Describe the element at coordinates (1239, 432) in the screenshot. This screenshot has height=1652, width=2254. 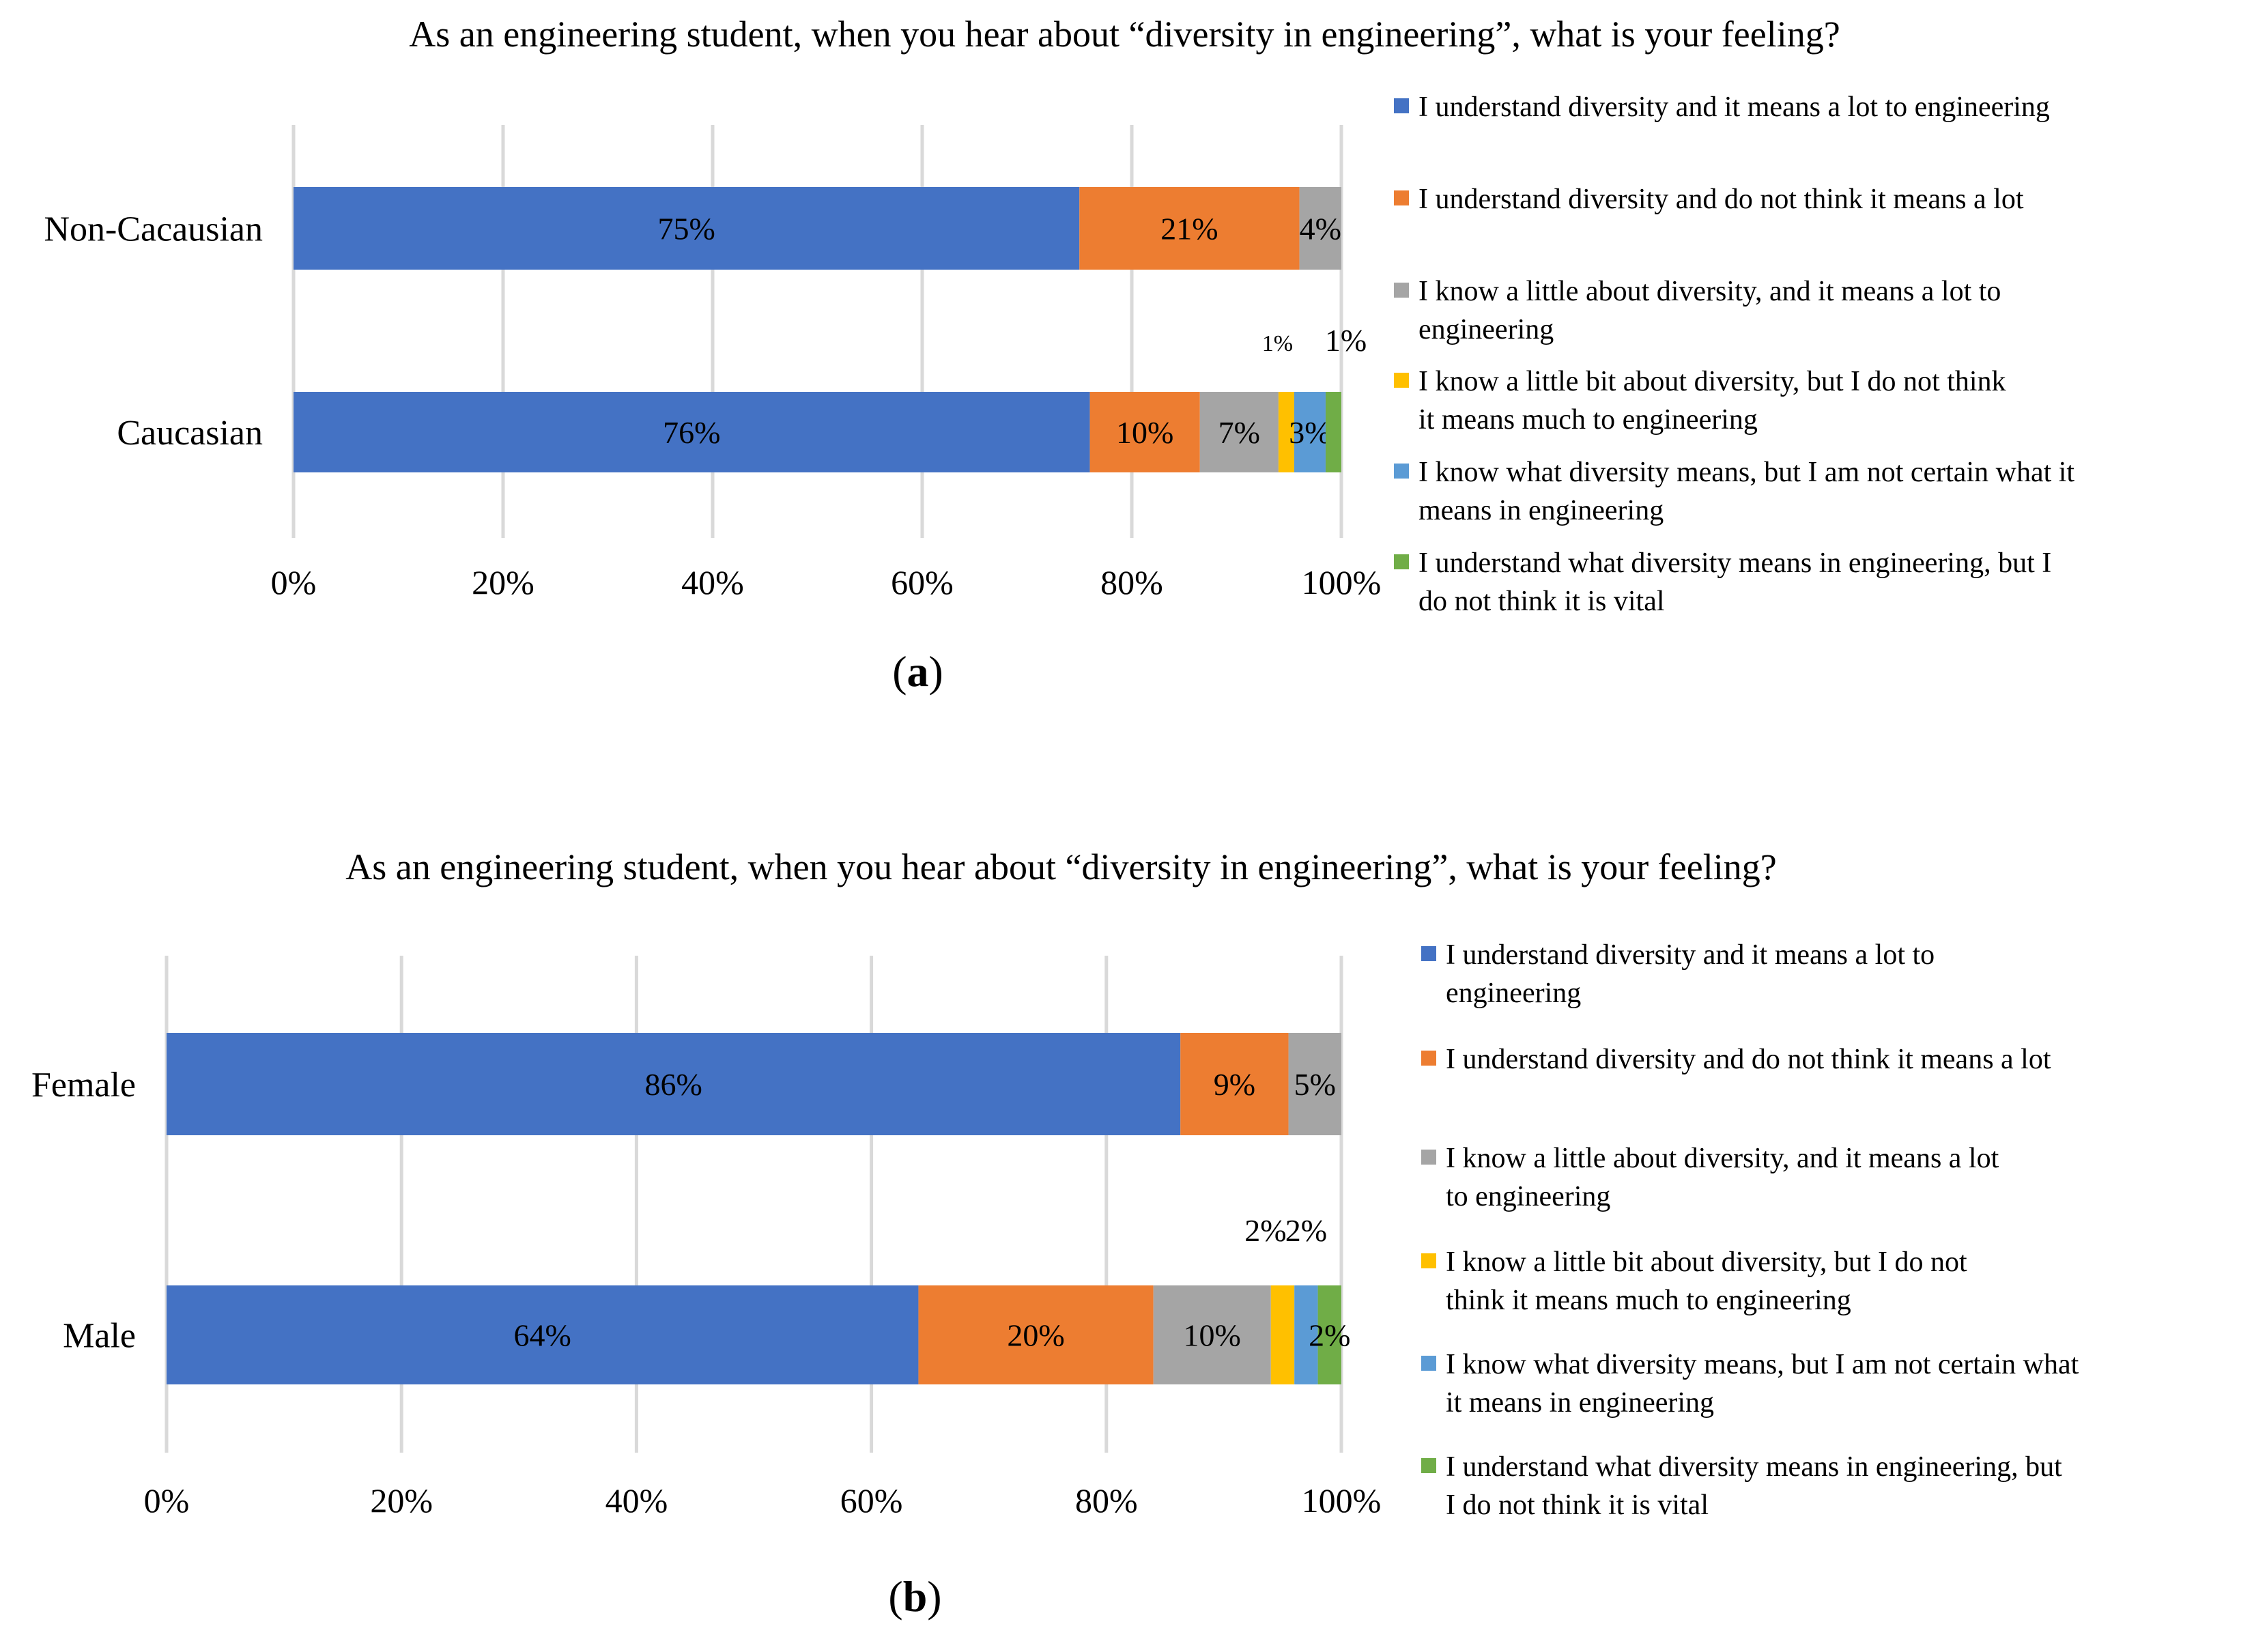
I see `data-label: 7%` at that location.